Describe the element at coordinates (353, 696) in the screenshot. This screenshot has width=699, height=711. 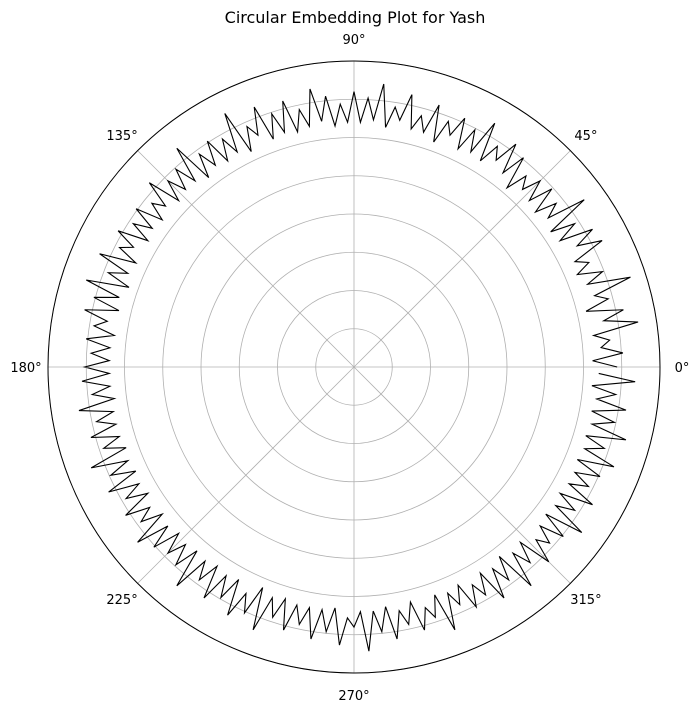
I see `angle-tick-label: 270°` at that location.